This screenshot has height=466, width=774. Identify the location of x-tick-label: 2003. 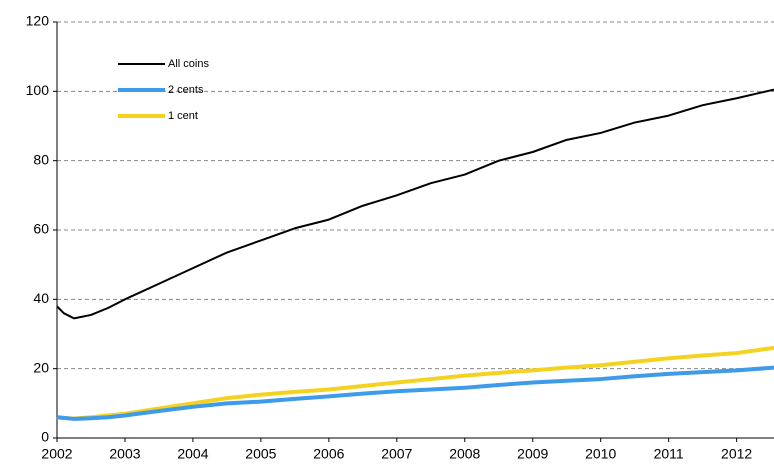
(124, 454).